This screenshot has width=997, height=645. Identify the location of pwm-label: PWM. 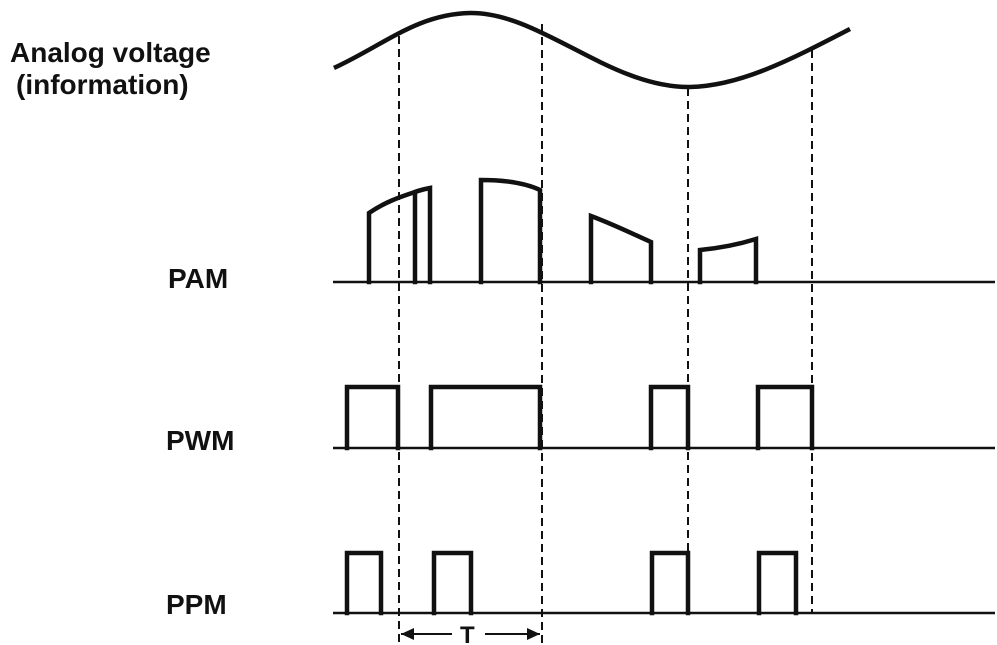
(200, 440).